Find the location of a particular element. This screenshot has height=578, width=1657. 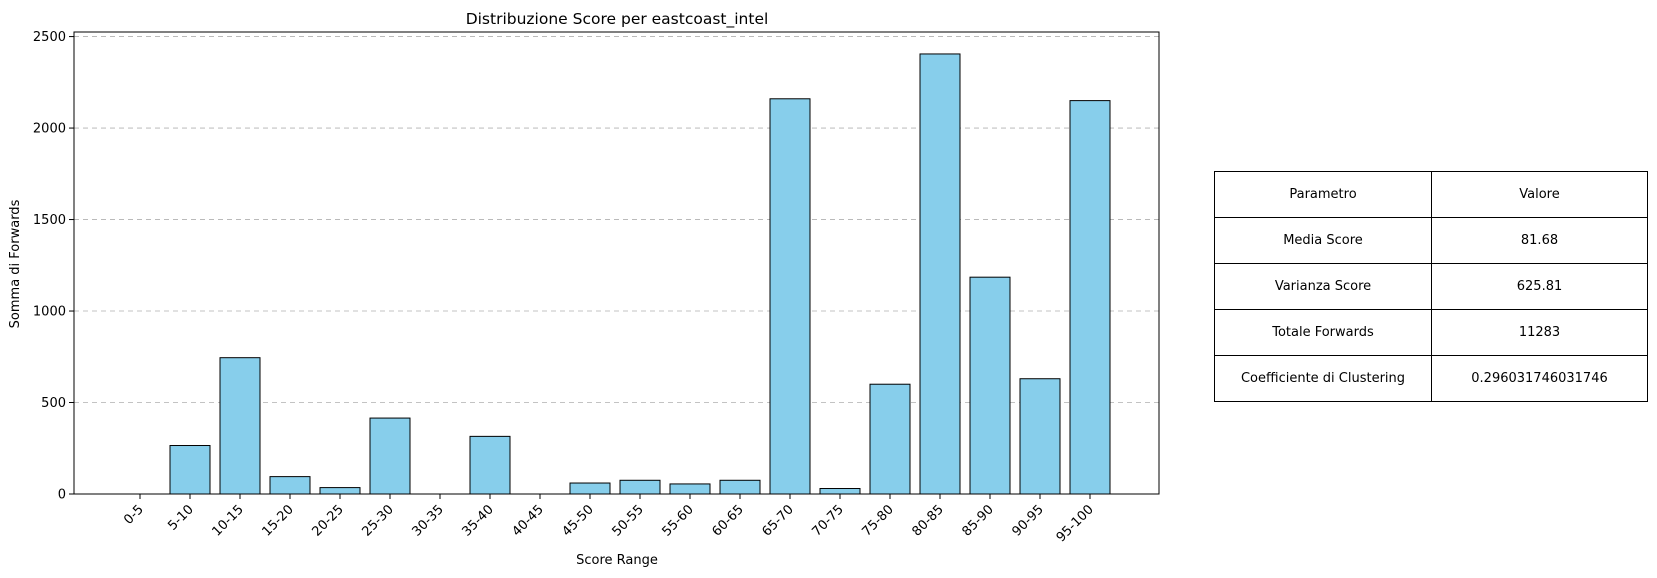

y-axis: 0 500 1000 1500 2000 2500 is located at coordinates (53, 266).